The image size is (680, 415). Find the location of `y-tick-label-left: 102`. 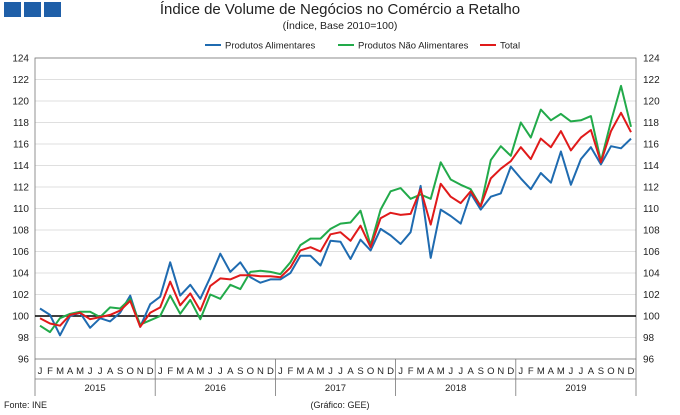

y-tick-label-left: 102 is located at coordinates (20, 295).